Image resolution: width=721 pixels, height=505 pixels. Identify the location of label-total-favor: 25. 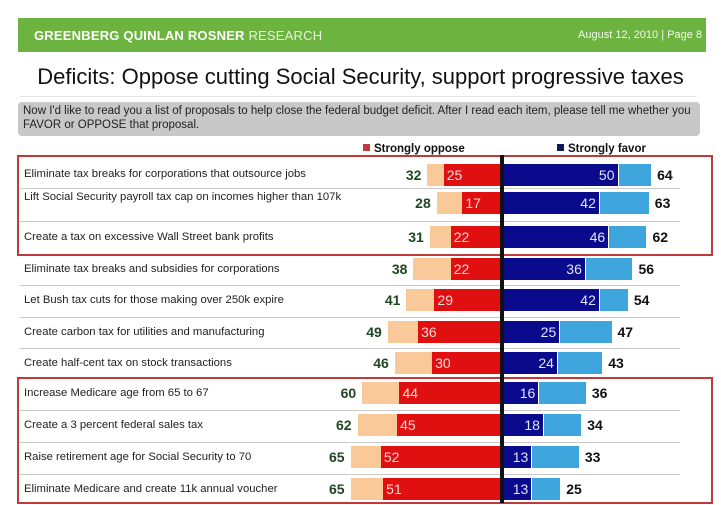
(574, 489).